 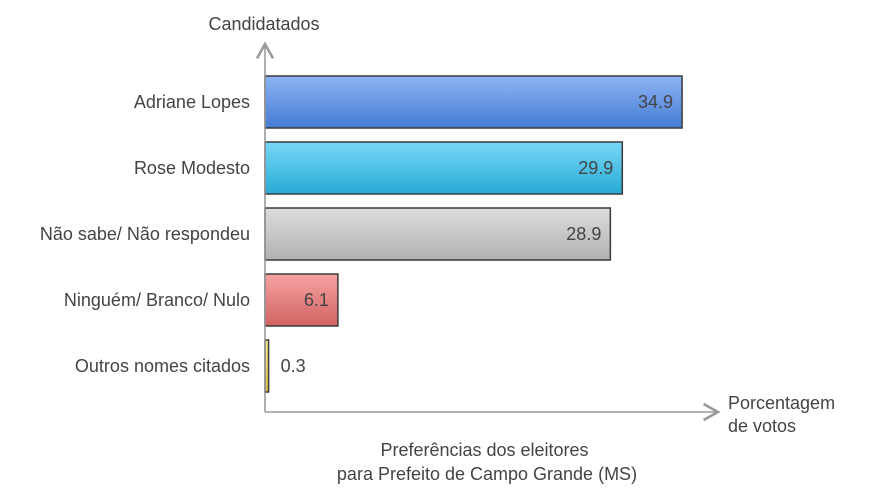 What do you see at coordinates (192, 168) in the screenshot?
I see `category-label: Rose Modesto` at bounding box center [192, 168].